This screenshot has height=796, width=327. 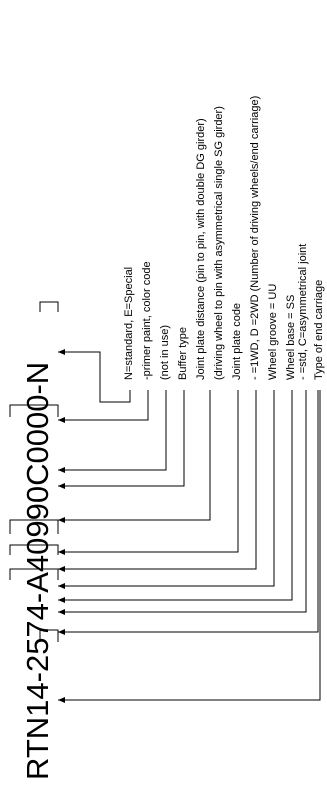 What do you see at coordinates (165, 352) in the screenshot?
I see `desc-label-3: (not in use)` at bounding box center [165, 352].